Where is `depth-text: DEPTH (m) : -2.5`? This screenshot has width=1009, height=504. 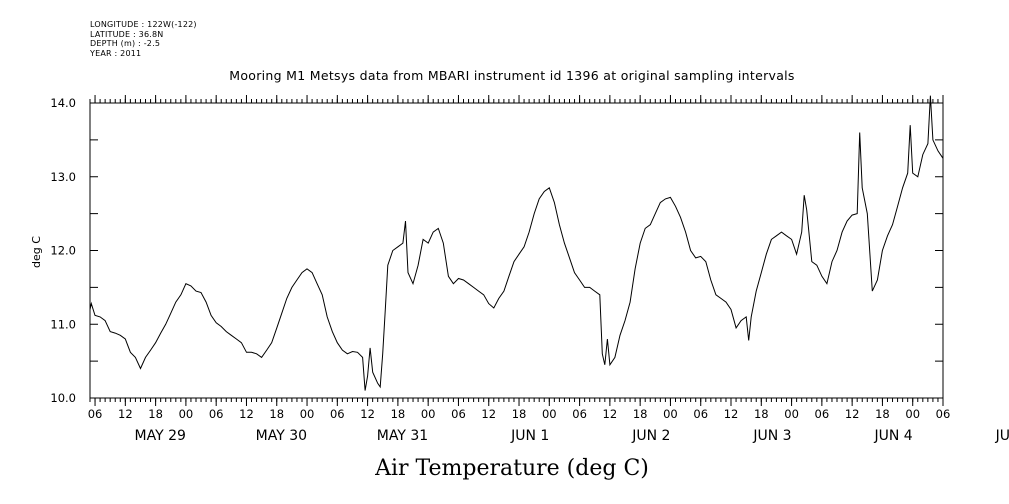
depth-text: DEPTH (m) : -2.5 is located at coordinates (125, 43).